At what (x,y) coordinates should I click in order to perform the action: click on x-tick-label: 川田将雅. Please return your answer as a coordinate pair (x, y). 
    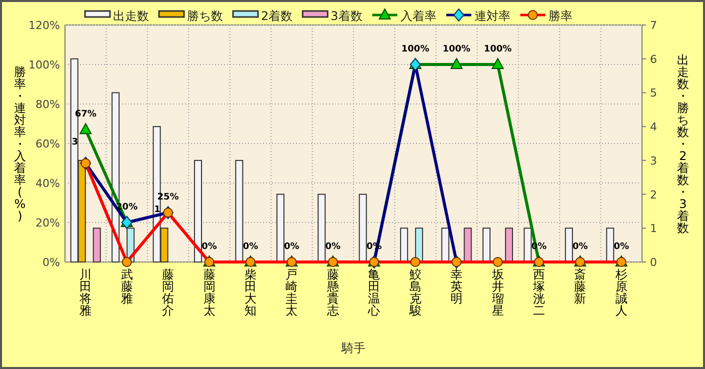
    Looking at the image, I should click on (85, 293).